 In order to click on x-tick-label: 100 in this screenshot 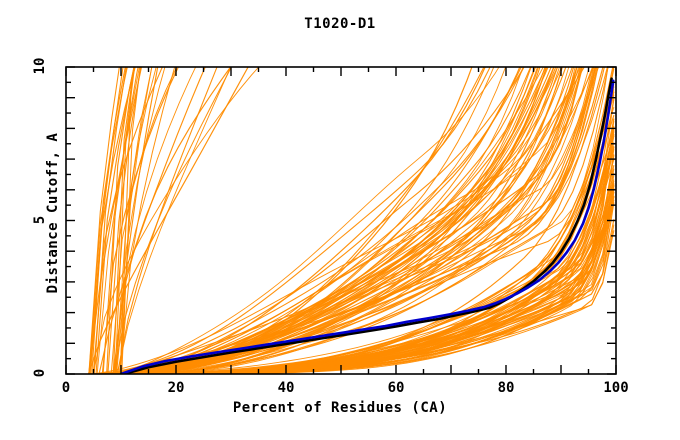, I will do `click(616, 388)`.